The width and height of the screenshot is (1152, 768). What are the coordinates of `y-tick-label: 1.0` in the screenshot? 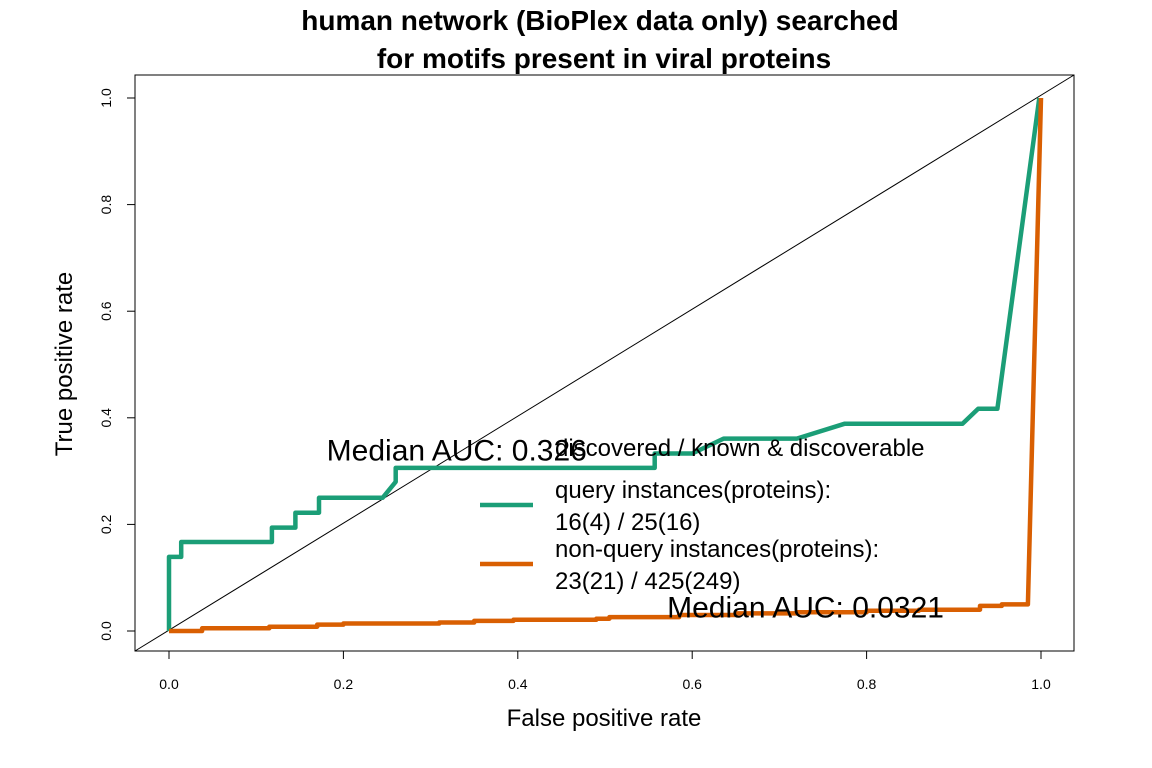 It's located at (106, 98).